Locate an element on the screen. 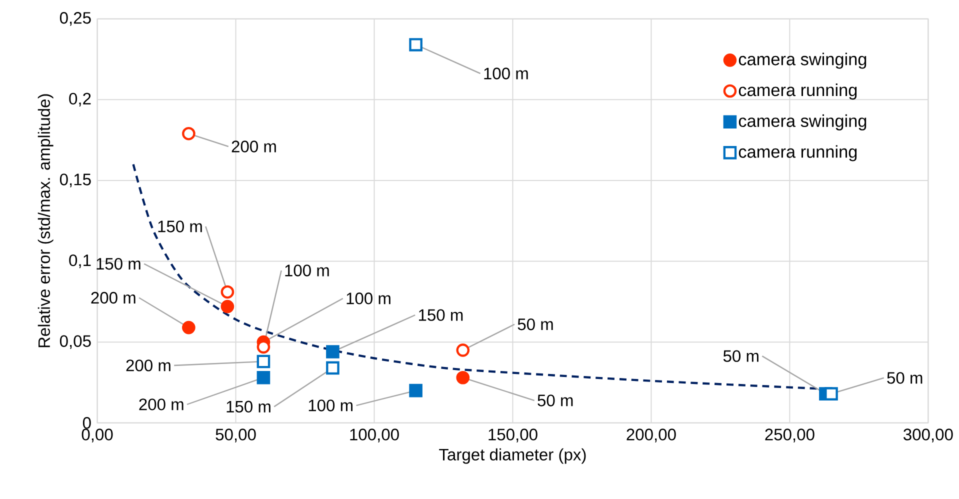 This screenshot has height=499, width=959. y-tick-label: 0,15 is located at coordinates (75, 180).